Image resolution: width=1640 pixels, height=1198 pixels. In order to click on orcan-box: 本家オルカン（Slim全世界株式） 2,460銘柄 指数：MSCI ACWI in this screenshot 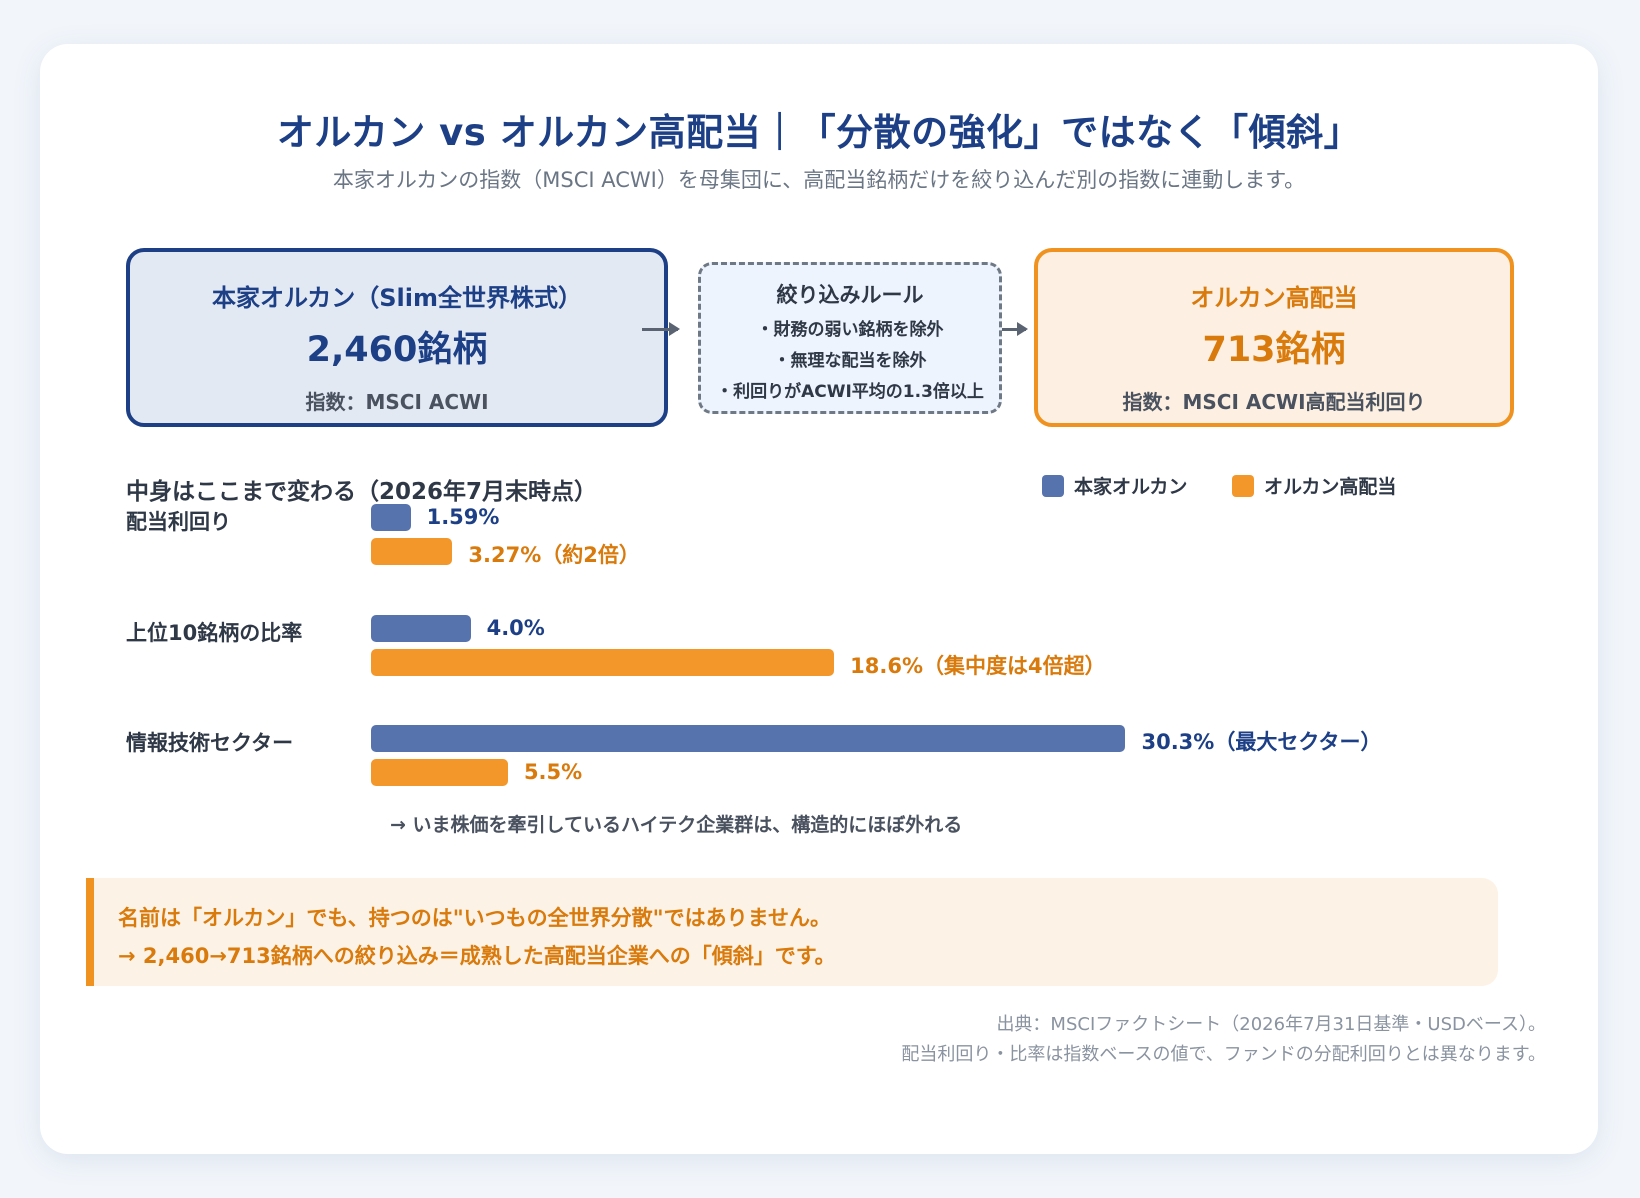, I will do `click(397, 337)`.